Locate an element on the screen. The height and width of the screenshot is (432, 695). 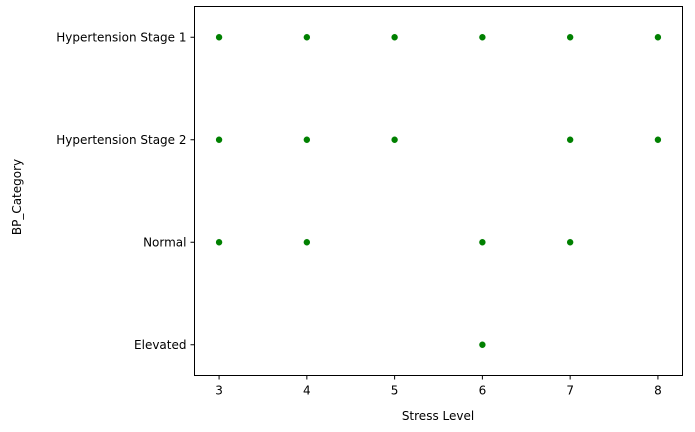
x-axis-ticks: 3 4 5 6 7 8 is located at coordinates (438, 386).